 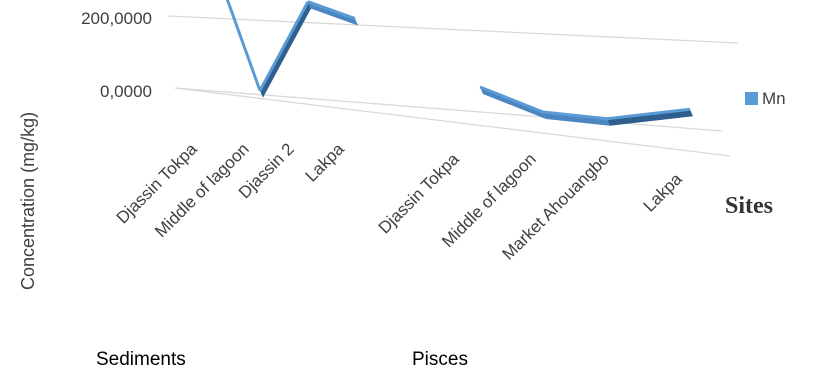 What do you see at coordinates (126, 91) in the screenshot?
I see `y-tick-label: 0,0000` at bounding box center [126, 91].